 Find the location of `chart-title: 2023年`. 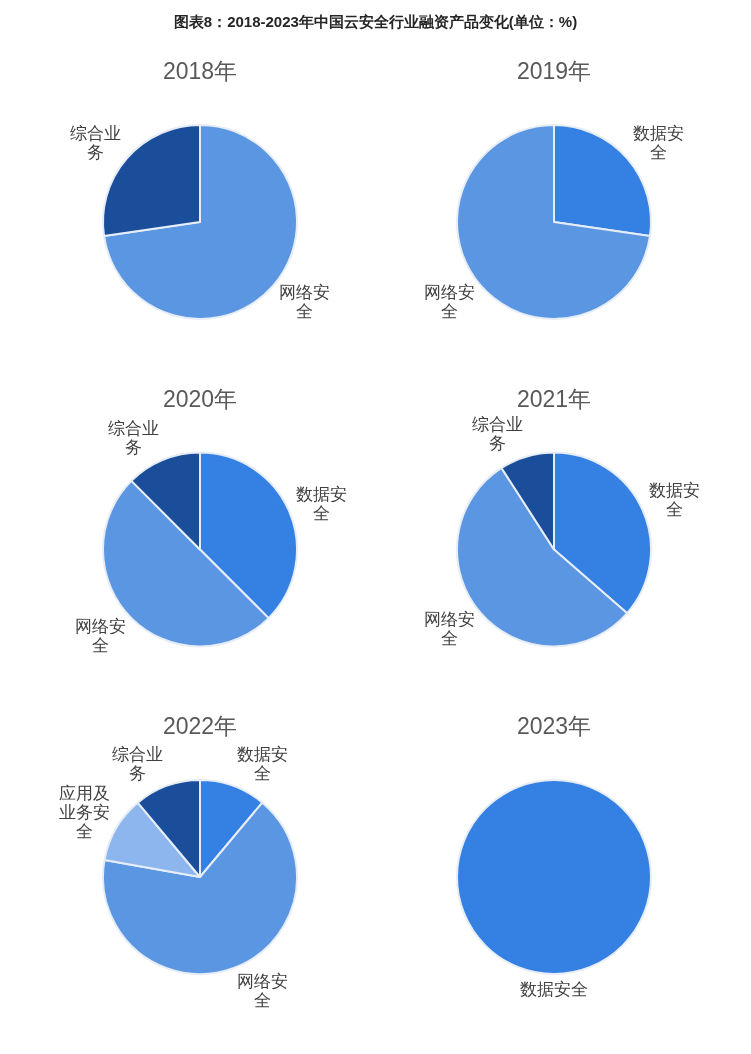

chart-title: 2023年 is located at coordinates (554, 726).